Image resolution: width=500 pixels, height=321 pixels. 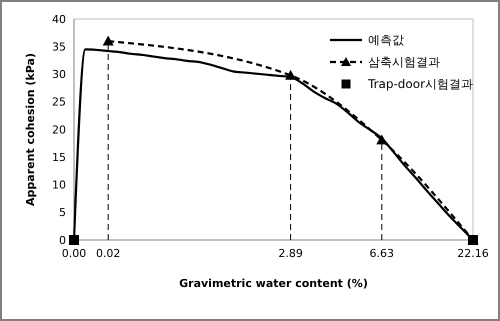 What do you see at coordinates (74, 253) in the screenshot?
I see `x-tick-label: 0.00` at bounding box center [74, 253].